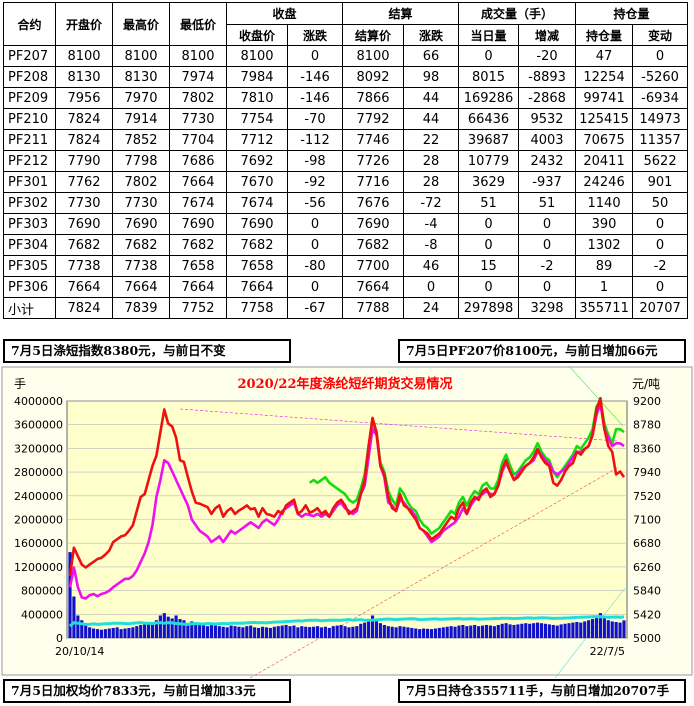 This screenshot has height=706, width=694. I want to click on contract-cell: PF212, so click(29, 161).